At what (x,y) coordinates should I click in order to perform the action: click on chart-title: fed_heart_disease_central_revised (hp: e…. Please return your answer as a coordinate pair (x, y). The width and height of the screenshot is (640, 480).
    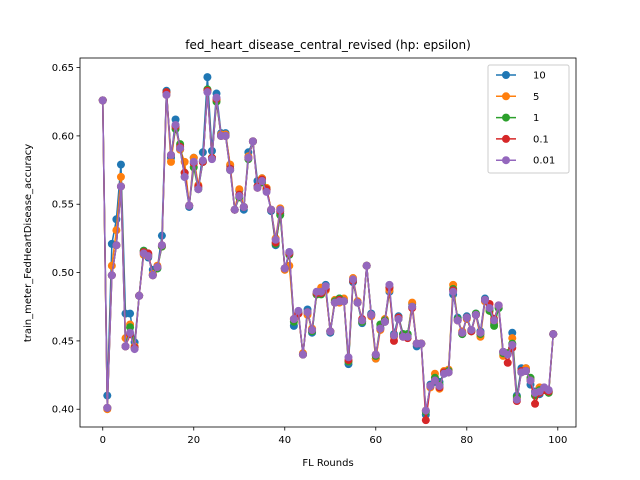
    Looking at the image, I should click on (328, 45).